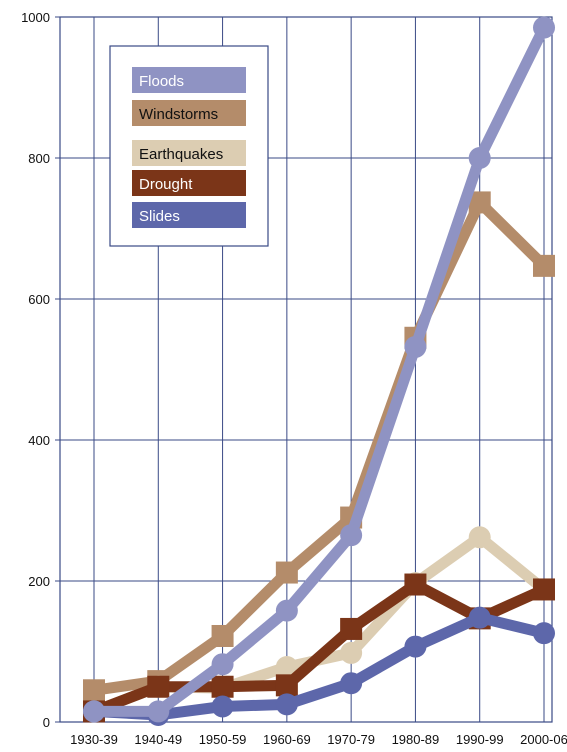 The image size is (567, 752). I want to click on x-tick-label: 1990-99, so click(480, 739).